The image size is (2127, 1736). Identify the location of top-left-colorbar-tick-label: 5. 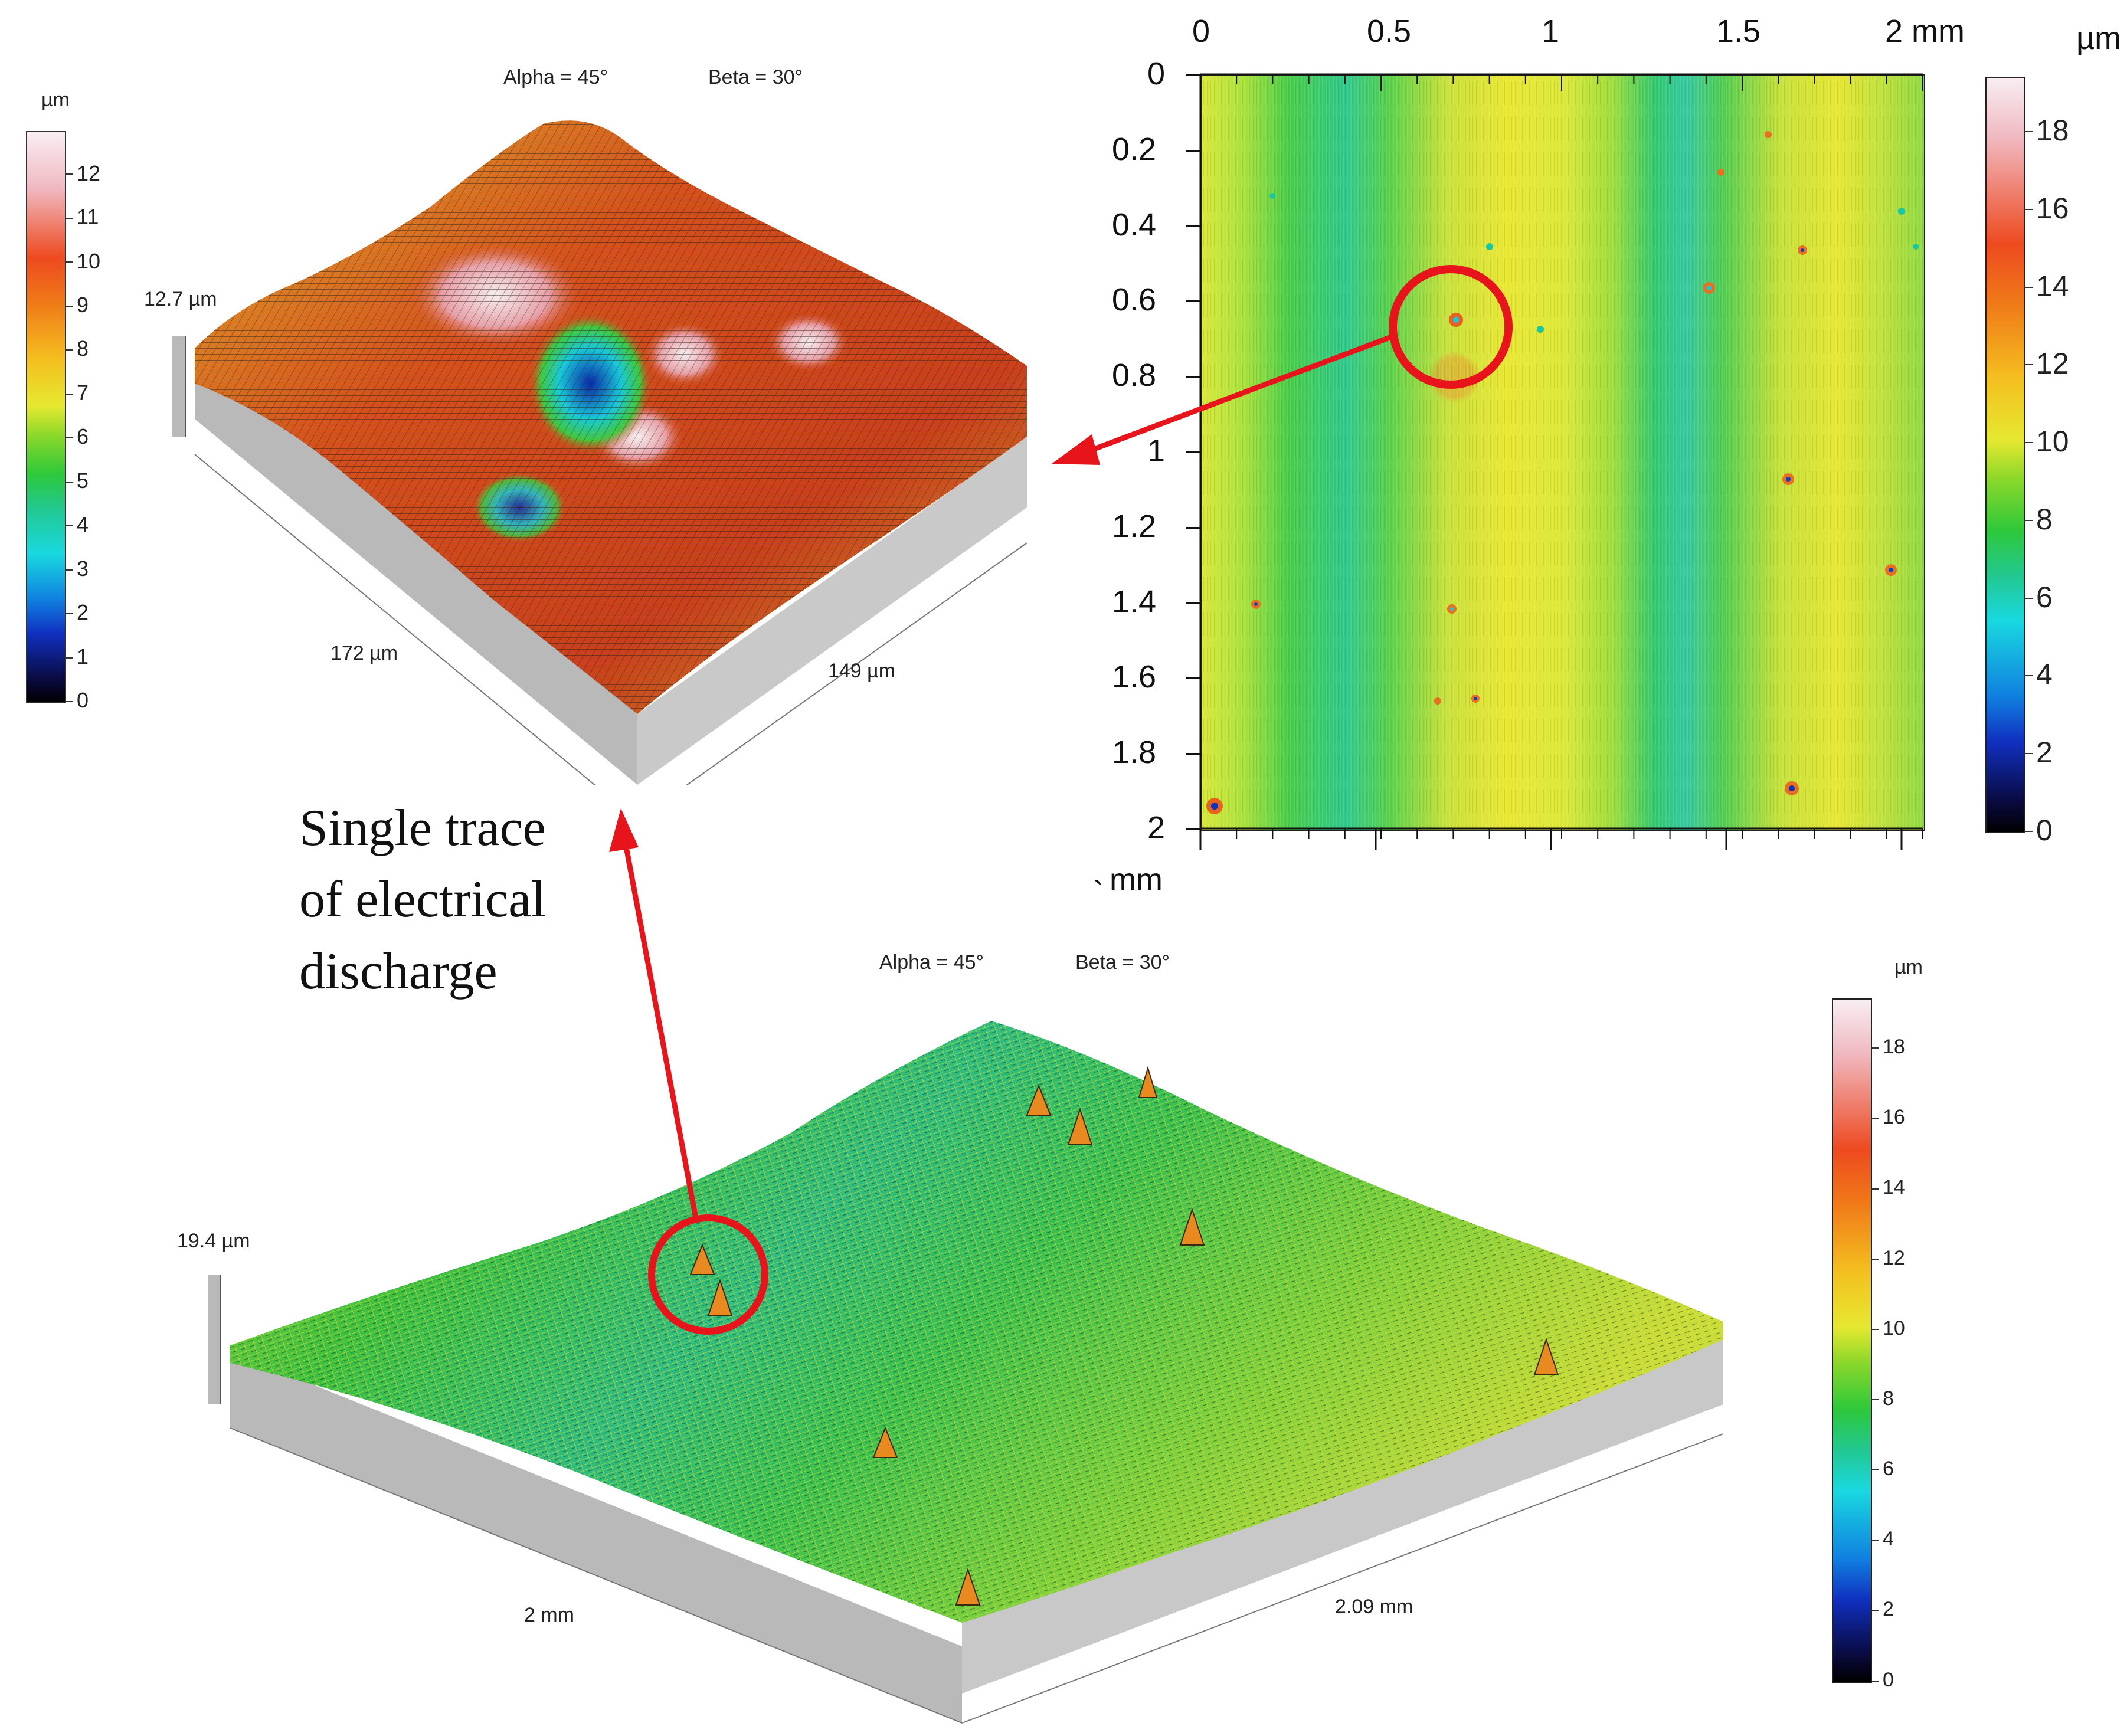
(83, 480).